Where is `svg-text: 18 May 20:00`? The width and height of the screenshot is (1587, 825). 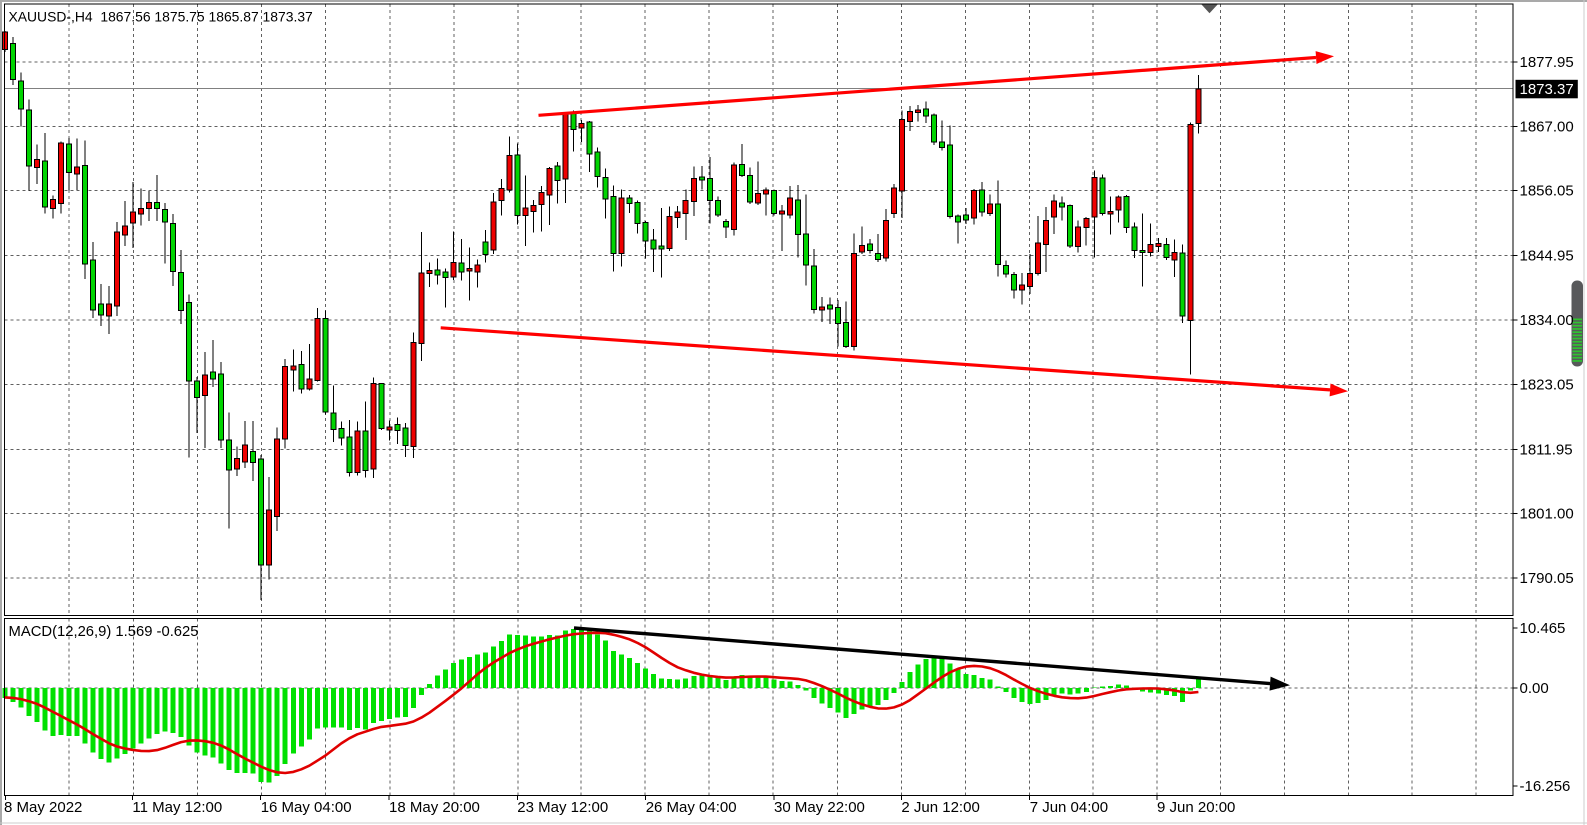 svg-text: 18 May 20:00 is located at coordinates (434, 807).